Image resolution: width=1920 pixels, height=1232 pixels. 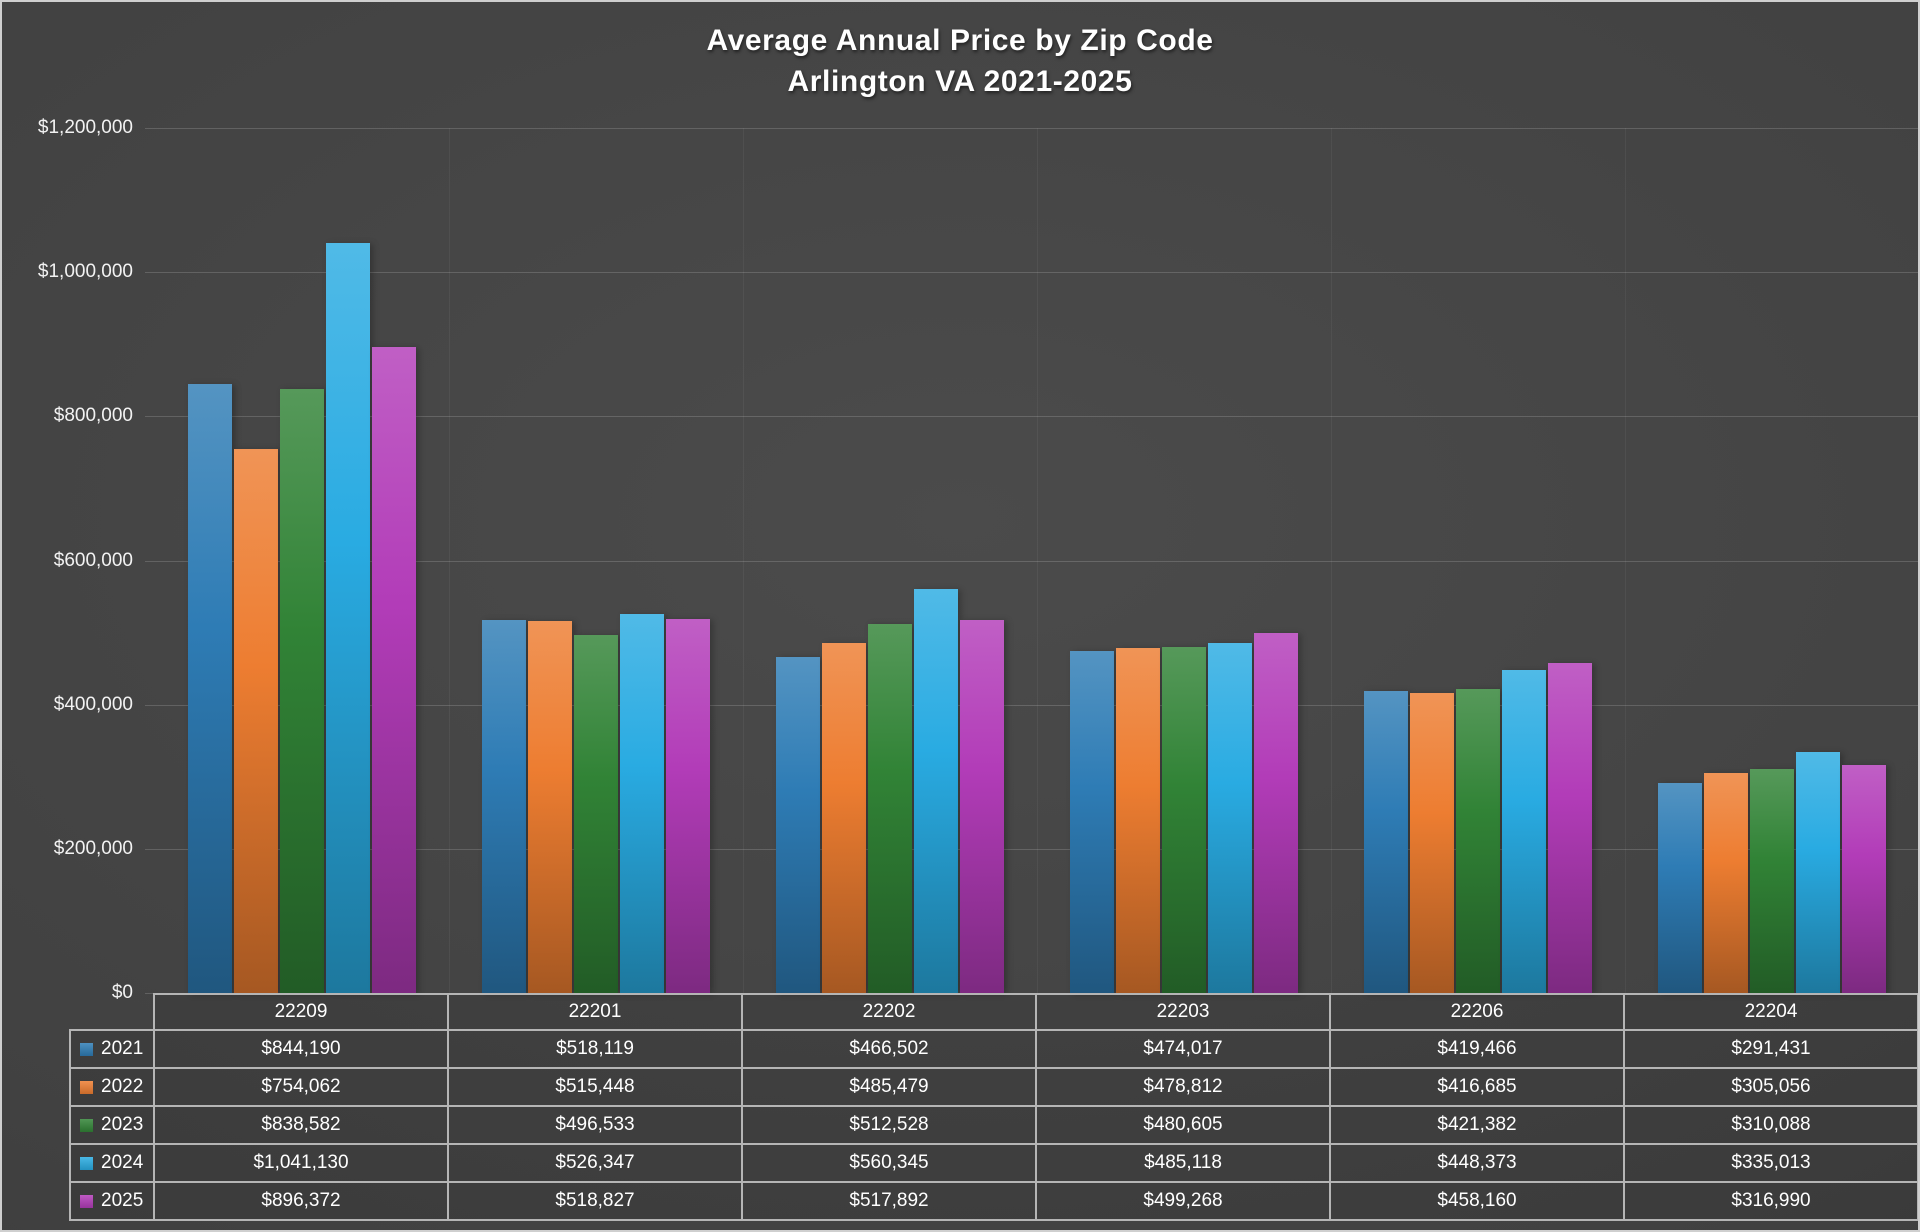 I want to click on chart-title-line1: Average Annual Price by Zip Code, so click(x=960, y=40).